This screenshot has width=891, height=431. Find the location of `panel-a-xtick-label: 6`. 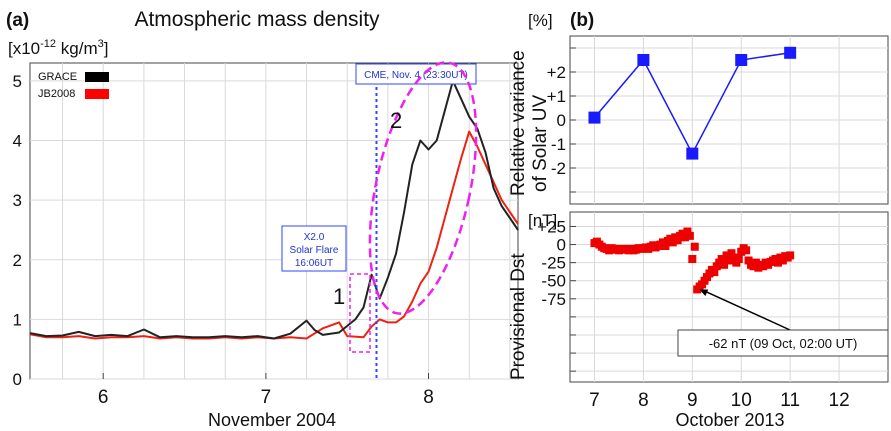

panel-a-xtick-label: 6 is located at coordinates (103, 397).